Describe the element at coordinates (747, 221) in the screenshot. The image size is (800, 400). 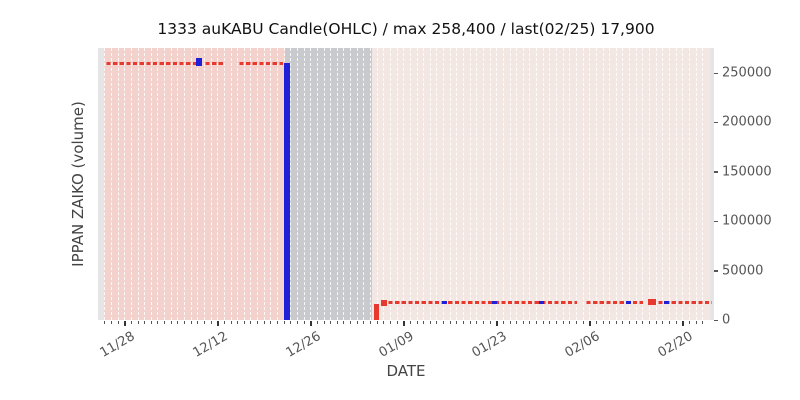
I see `y-tick-label: 100000` at that location.